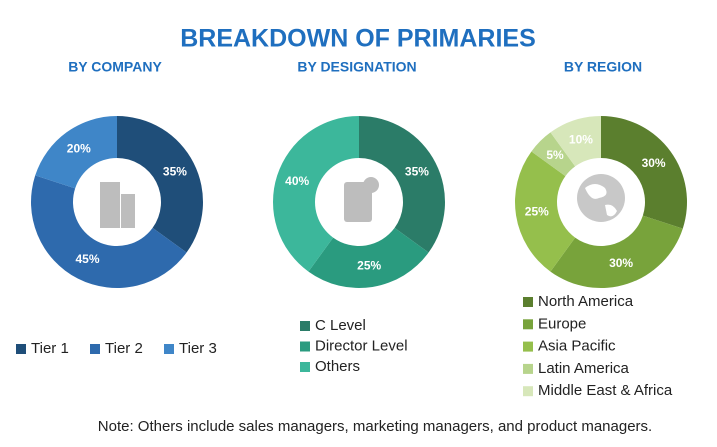  I want to click on legend-label: Europe, so click(562, 323).